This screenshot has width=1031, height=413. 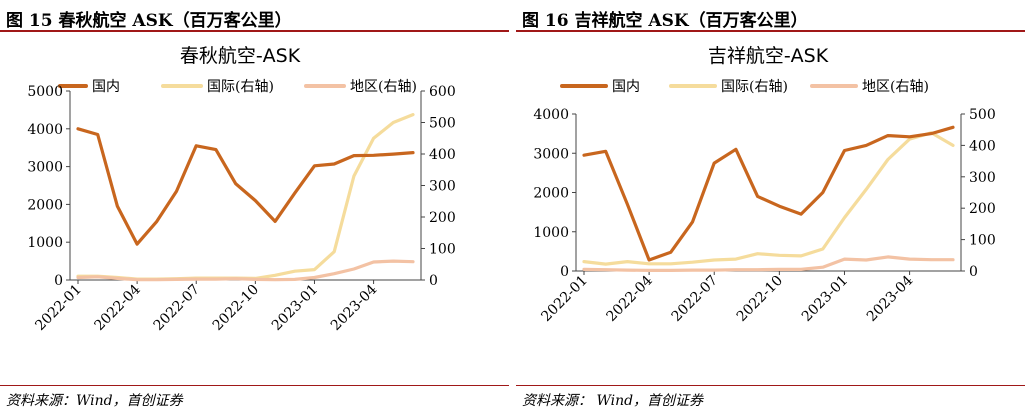 What do you see at coordinates (768, 56) in the screenshot?
I see `chart-title: 吉祥航空-ASK` at bounding box center [768, 56].